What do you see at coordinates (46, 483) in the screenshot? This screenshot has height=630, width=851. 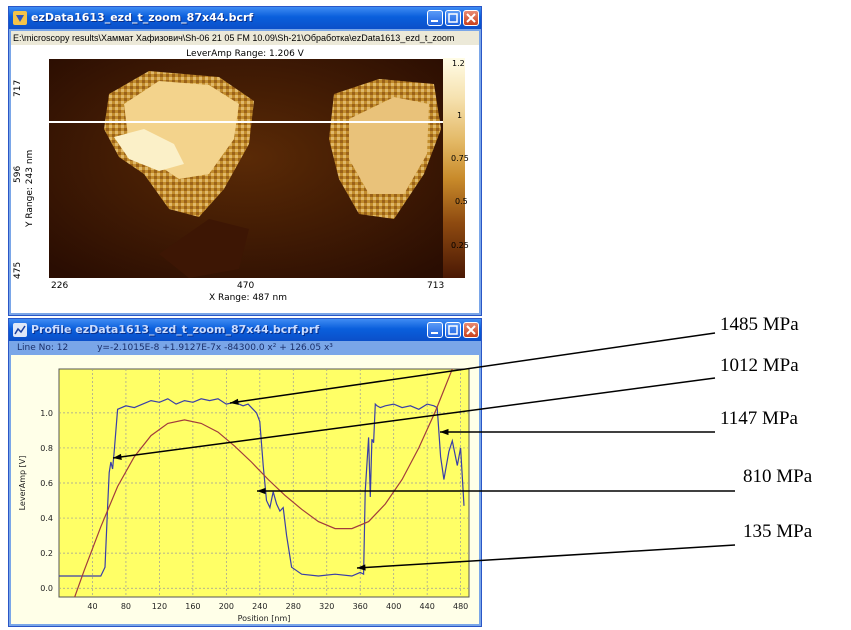 I see `y-tick-label: 0.6` at bounding box center [46, 483].